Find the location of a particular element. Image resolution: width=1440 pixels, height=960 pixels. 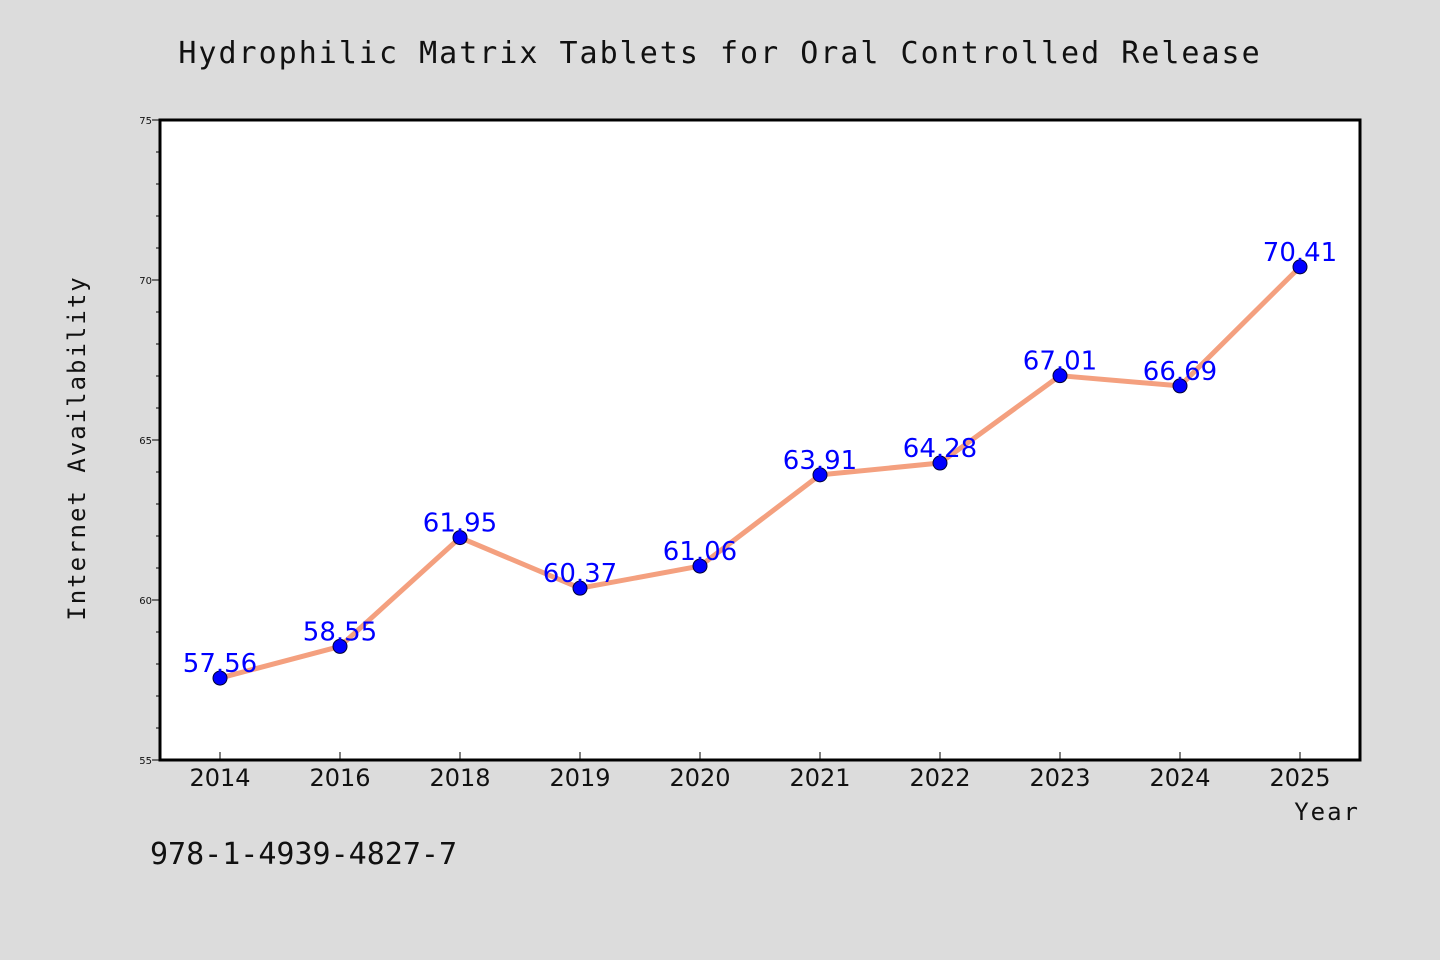

x-tick-label: 2023 is located at coordinates (1059, 778).